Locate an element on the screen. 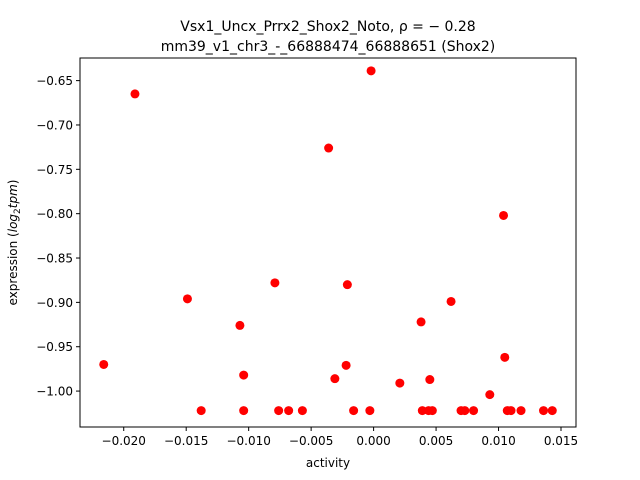 The image size is (640, 480). y-tick-label: −0.75 is located at coordinates (54, 170).